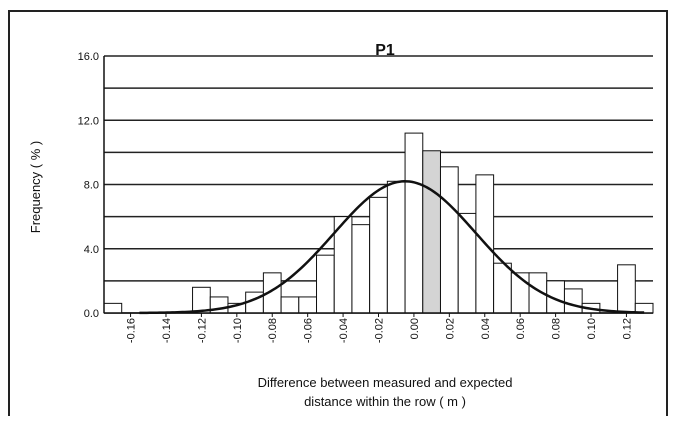  What do you see at coordinates (385, 50) in the screenshot?
I see `chart-title: P1` at bounding box center [385, 50].